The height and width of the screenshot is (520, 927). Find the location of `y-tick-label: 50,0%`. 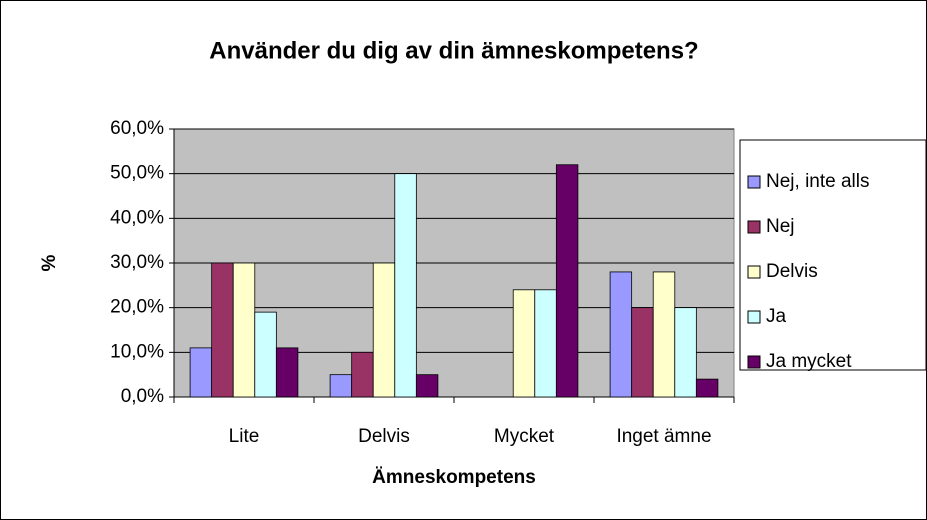

y-tick-label: 50,0% is located at coordinates (137, 173).